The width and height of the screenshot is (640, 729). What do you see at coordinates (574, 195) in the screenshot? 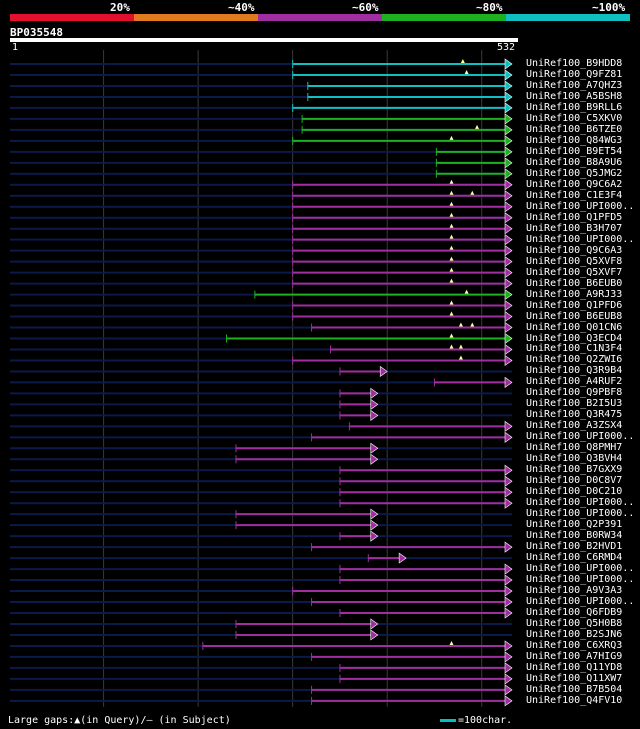
I see `hit-label: UniRef100_C1E3F4` at bounding box center [574, 195].